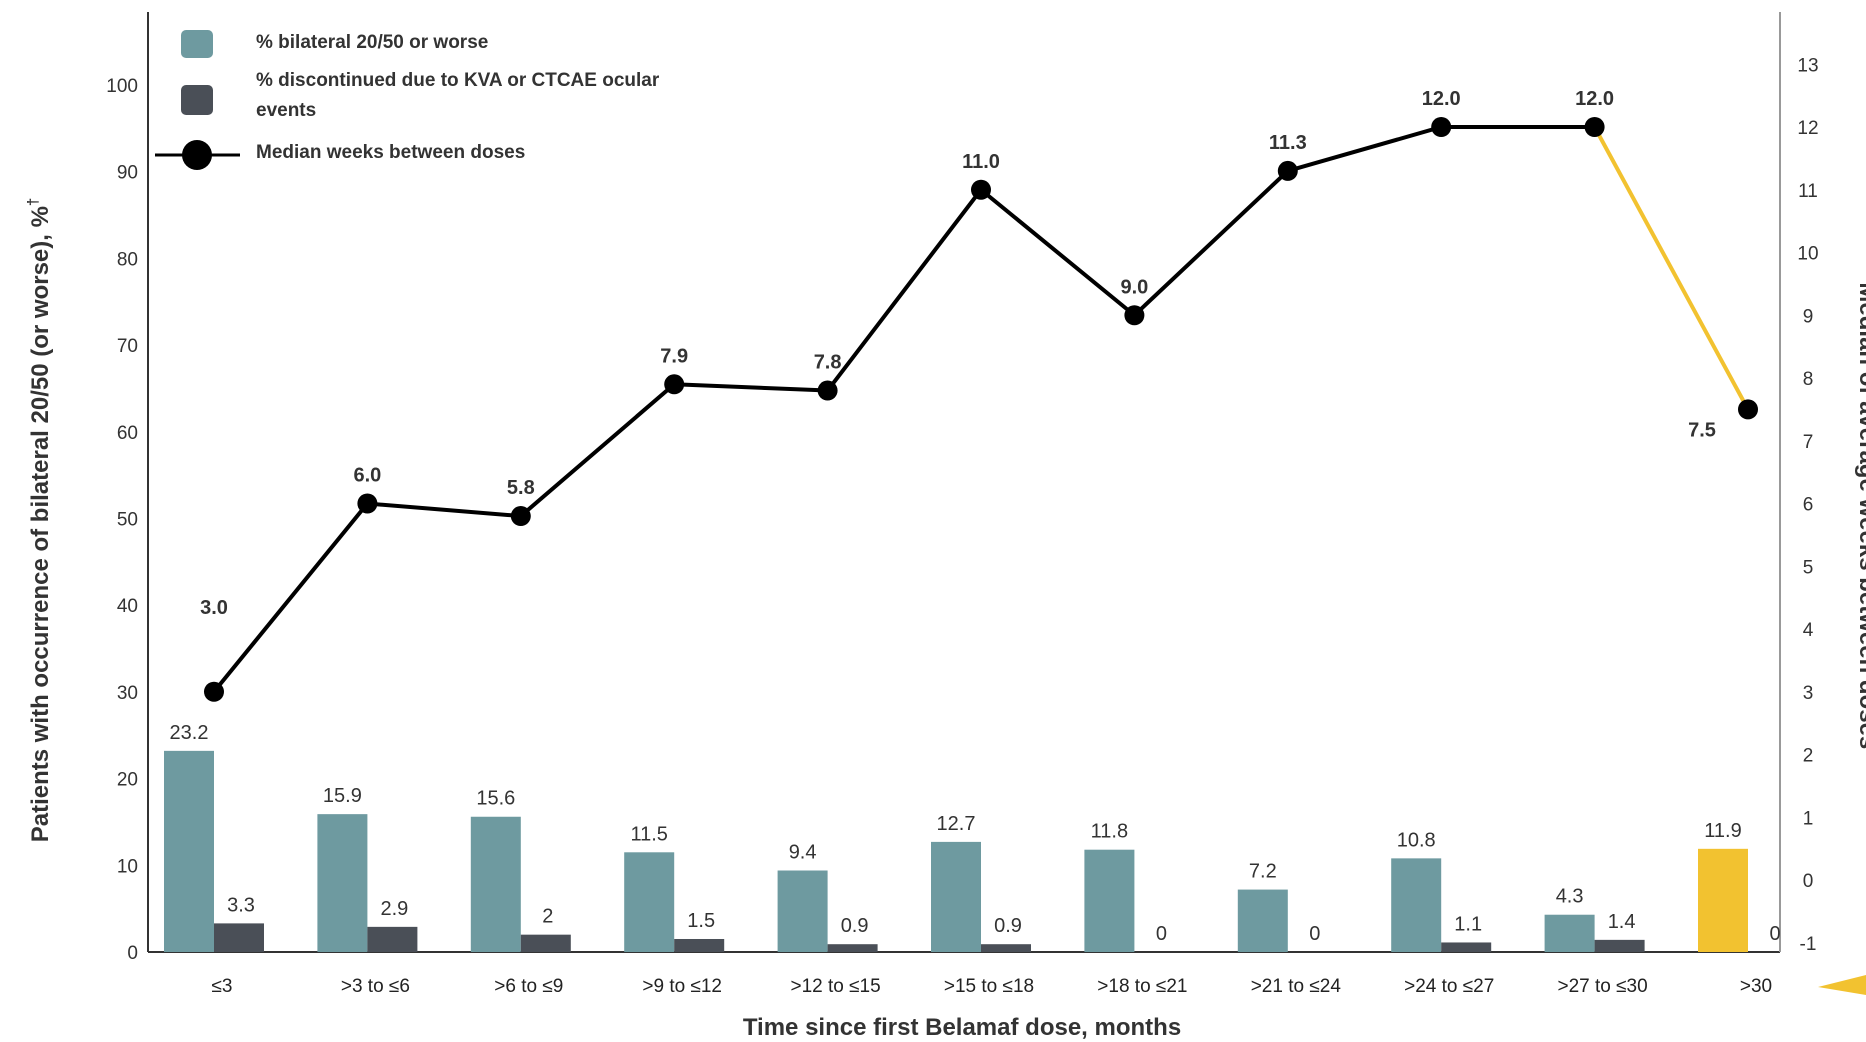 Image resolution: width=1866 pixels, height=1042 pixels. What do you see at coordinates (1808, 944) in the screenshot?
I see `y2-tick-label: -1` at bounding box center [1808, 944].